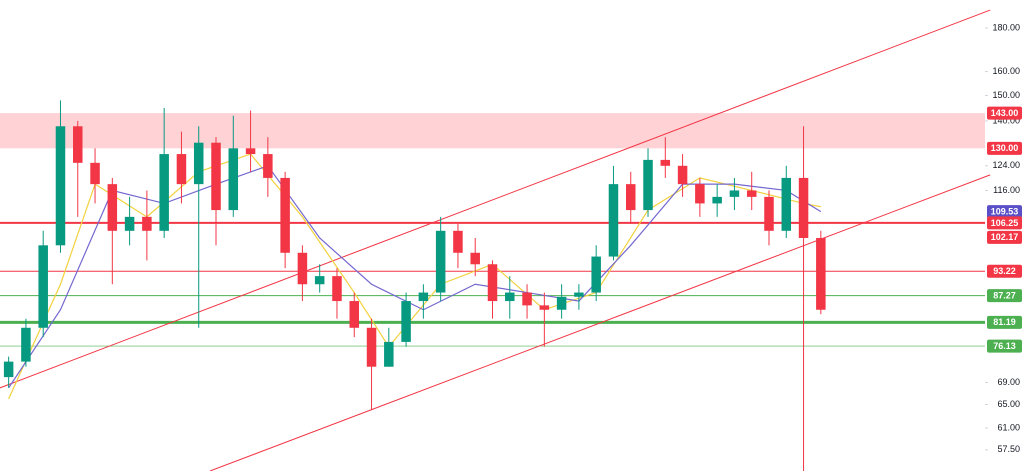  I want to click on y-tick-label: 160.00, so click(1006, 71).